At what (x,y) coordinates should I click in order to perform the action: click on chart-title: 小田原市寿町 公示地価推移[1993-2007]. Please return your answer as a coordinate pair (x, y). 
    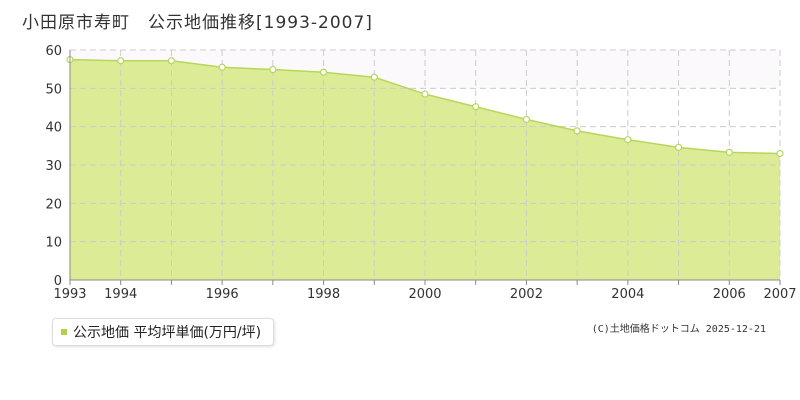
    Looking at the image, I should click on (197, 23).